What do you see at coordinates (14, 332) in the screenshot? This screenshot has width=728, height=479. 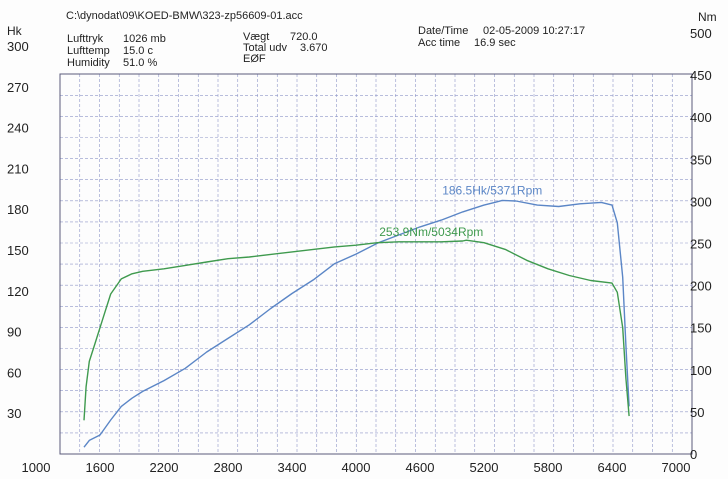 I see `left-tick-label: 90` at bounding box center [14, 332].